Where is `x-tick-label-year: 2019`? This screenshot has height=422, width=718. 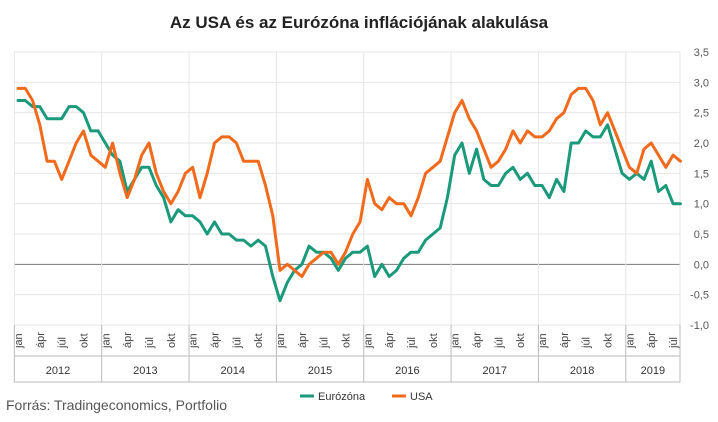 x-tick-label-year: 2019 is located at coordinates (653, 371).